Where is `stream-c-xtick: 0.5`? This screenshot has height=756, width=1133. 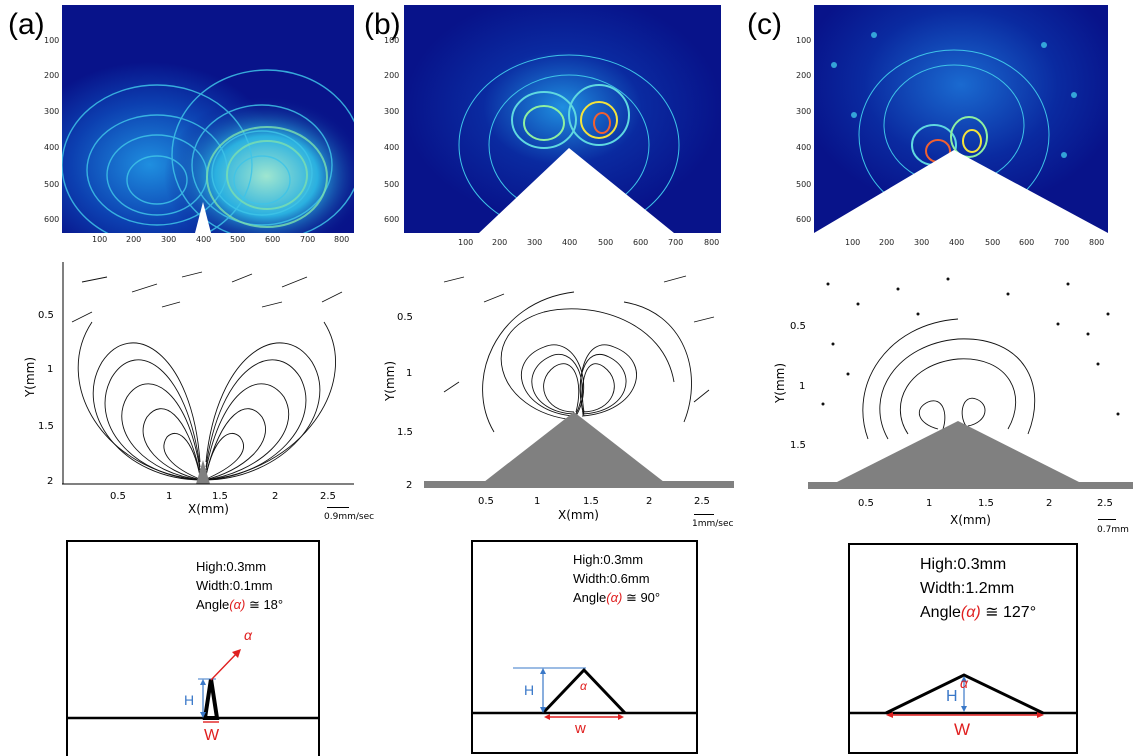
stream-c-xtick: 0.5 is located at coordinates (866, 503).